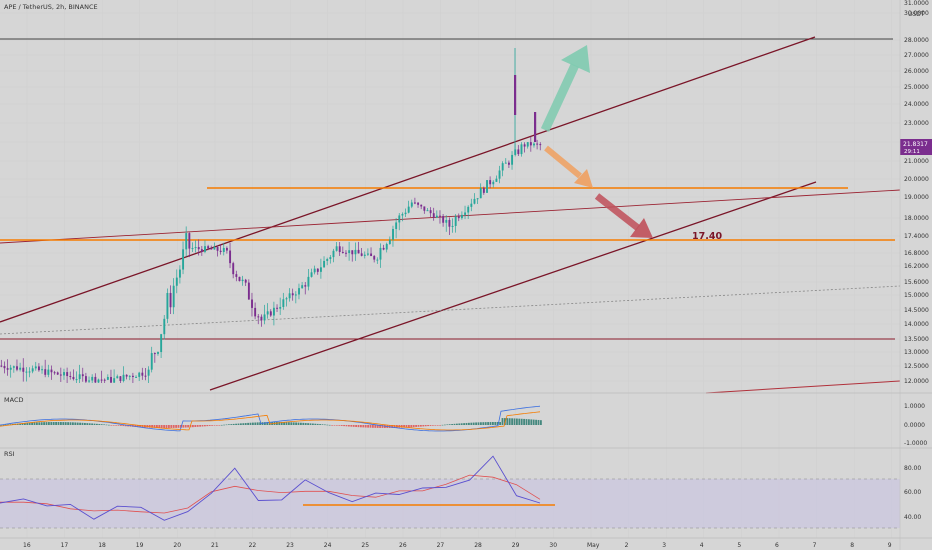 This screenshot has width=932, height=550. What do you see at coordinates (916, 3) in the screenshot?
I see `price-axis-tick: 31.0000` at bounding box center [916, 3].